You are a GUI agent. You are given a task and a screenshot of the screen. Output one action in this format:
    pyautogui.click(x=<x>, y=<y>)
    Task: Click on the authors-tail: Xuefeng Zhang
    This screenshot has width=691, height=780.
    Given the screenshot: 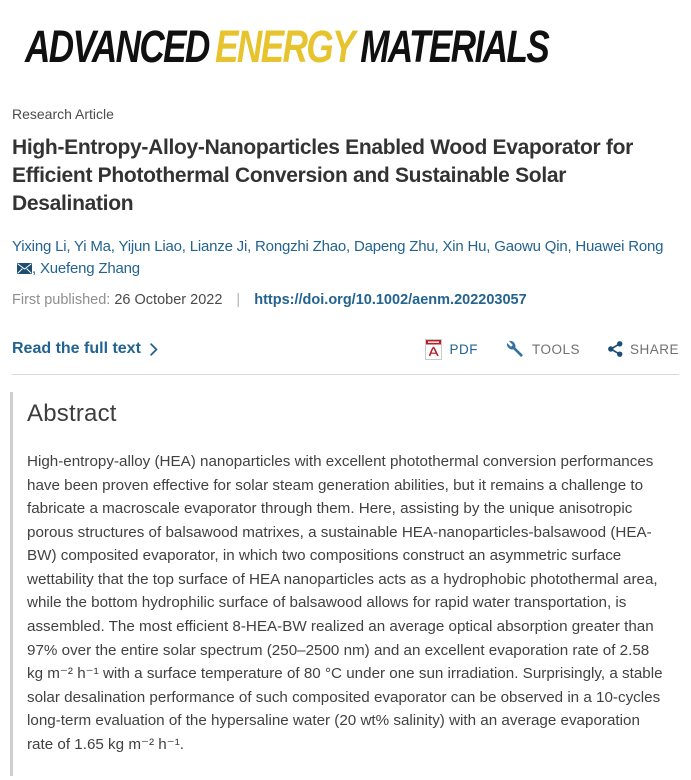 What is the action you would take?
    pyautogui.click(x=89, y=268)
    